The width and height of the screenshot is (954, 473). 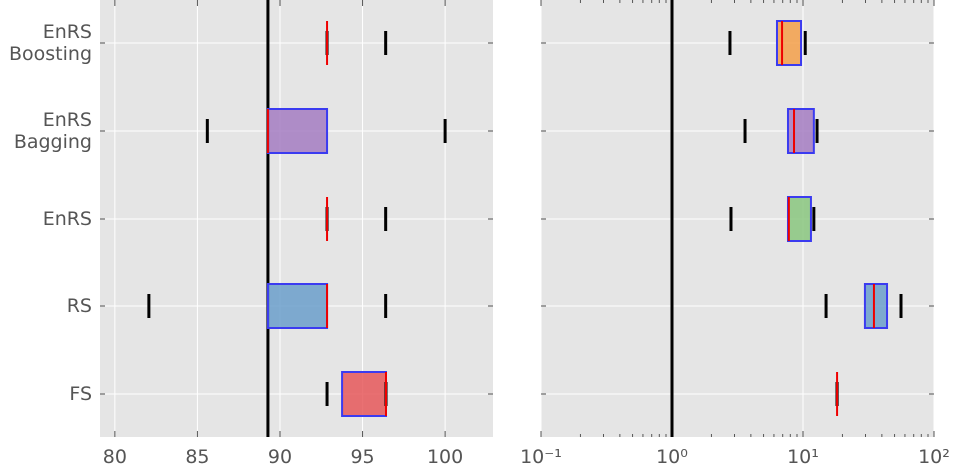 What do you see at coordinates (445, 457) in the screenshot?
I see `x-tick-label: 100` at bounding box center [445, 457].